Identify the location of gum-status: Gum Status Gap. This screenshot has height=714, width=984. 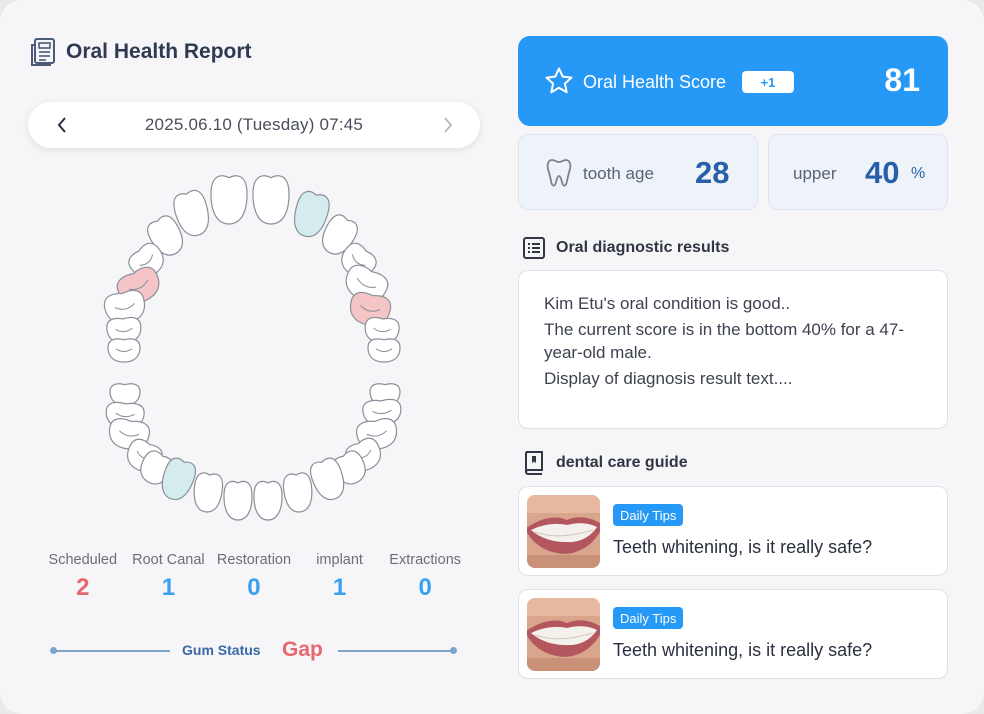
(255, 651).